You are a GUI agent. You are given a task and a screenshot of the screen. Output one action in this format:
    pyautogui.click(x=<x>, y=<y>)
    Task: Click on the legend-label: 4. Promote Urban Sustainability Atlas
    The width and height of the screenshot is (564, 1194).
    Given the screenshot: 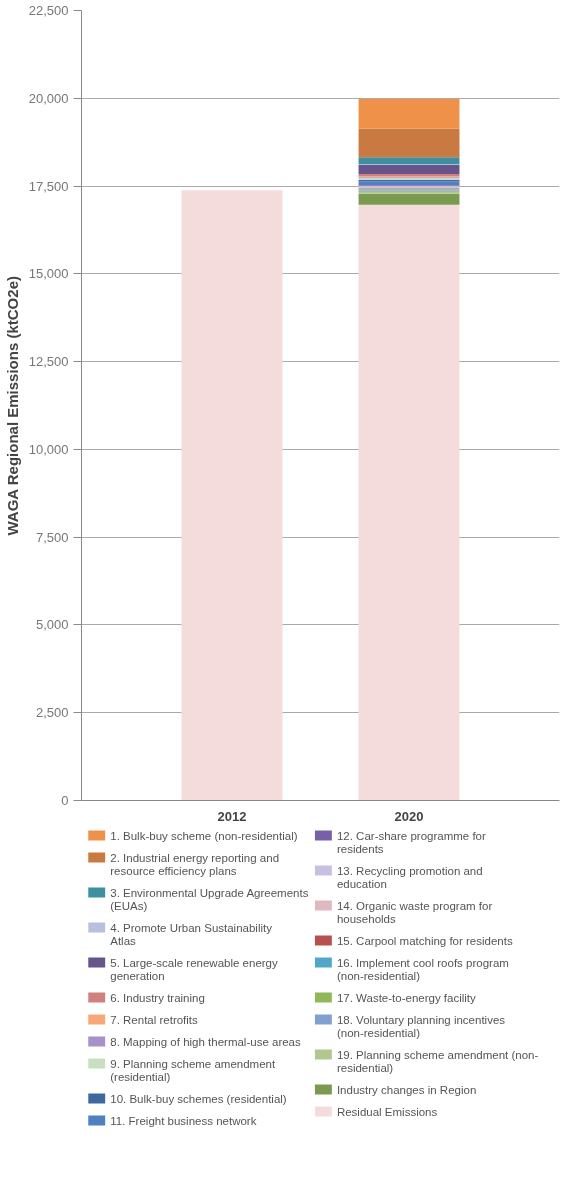 What is the action you would take?
    pyautogui.click(x=191, y=934)
    